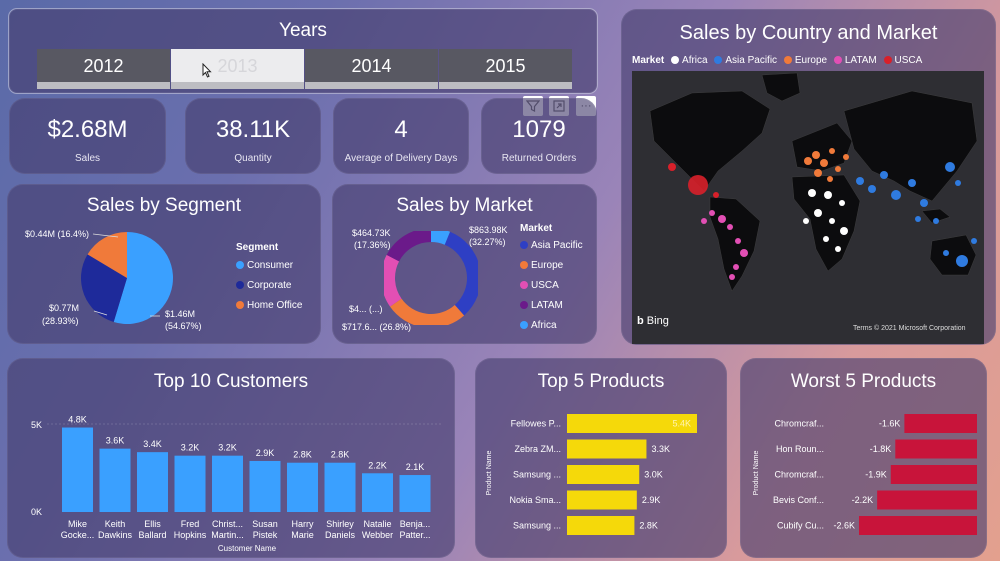  Describe the element at coordinates (909, 328) in the screenshot. I see `map-attribution: Terms © 2021 Microsoft Corporation` at that location.